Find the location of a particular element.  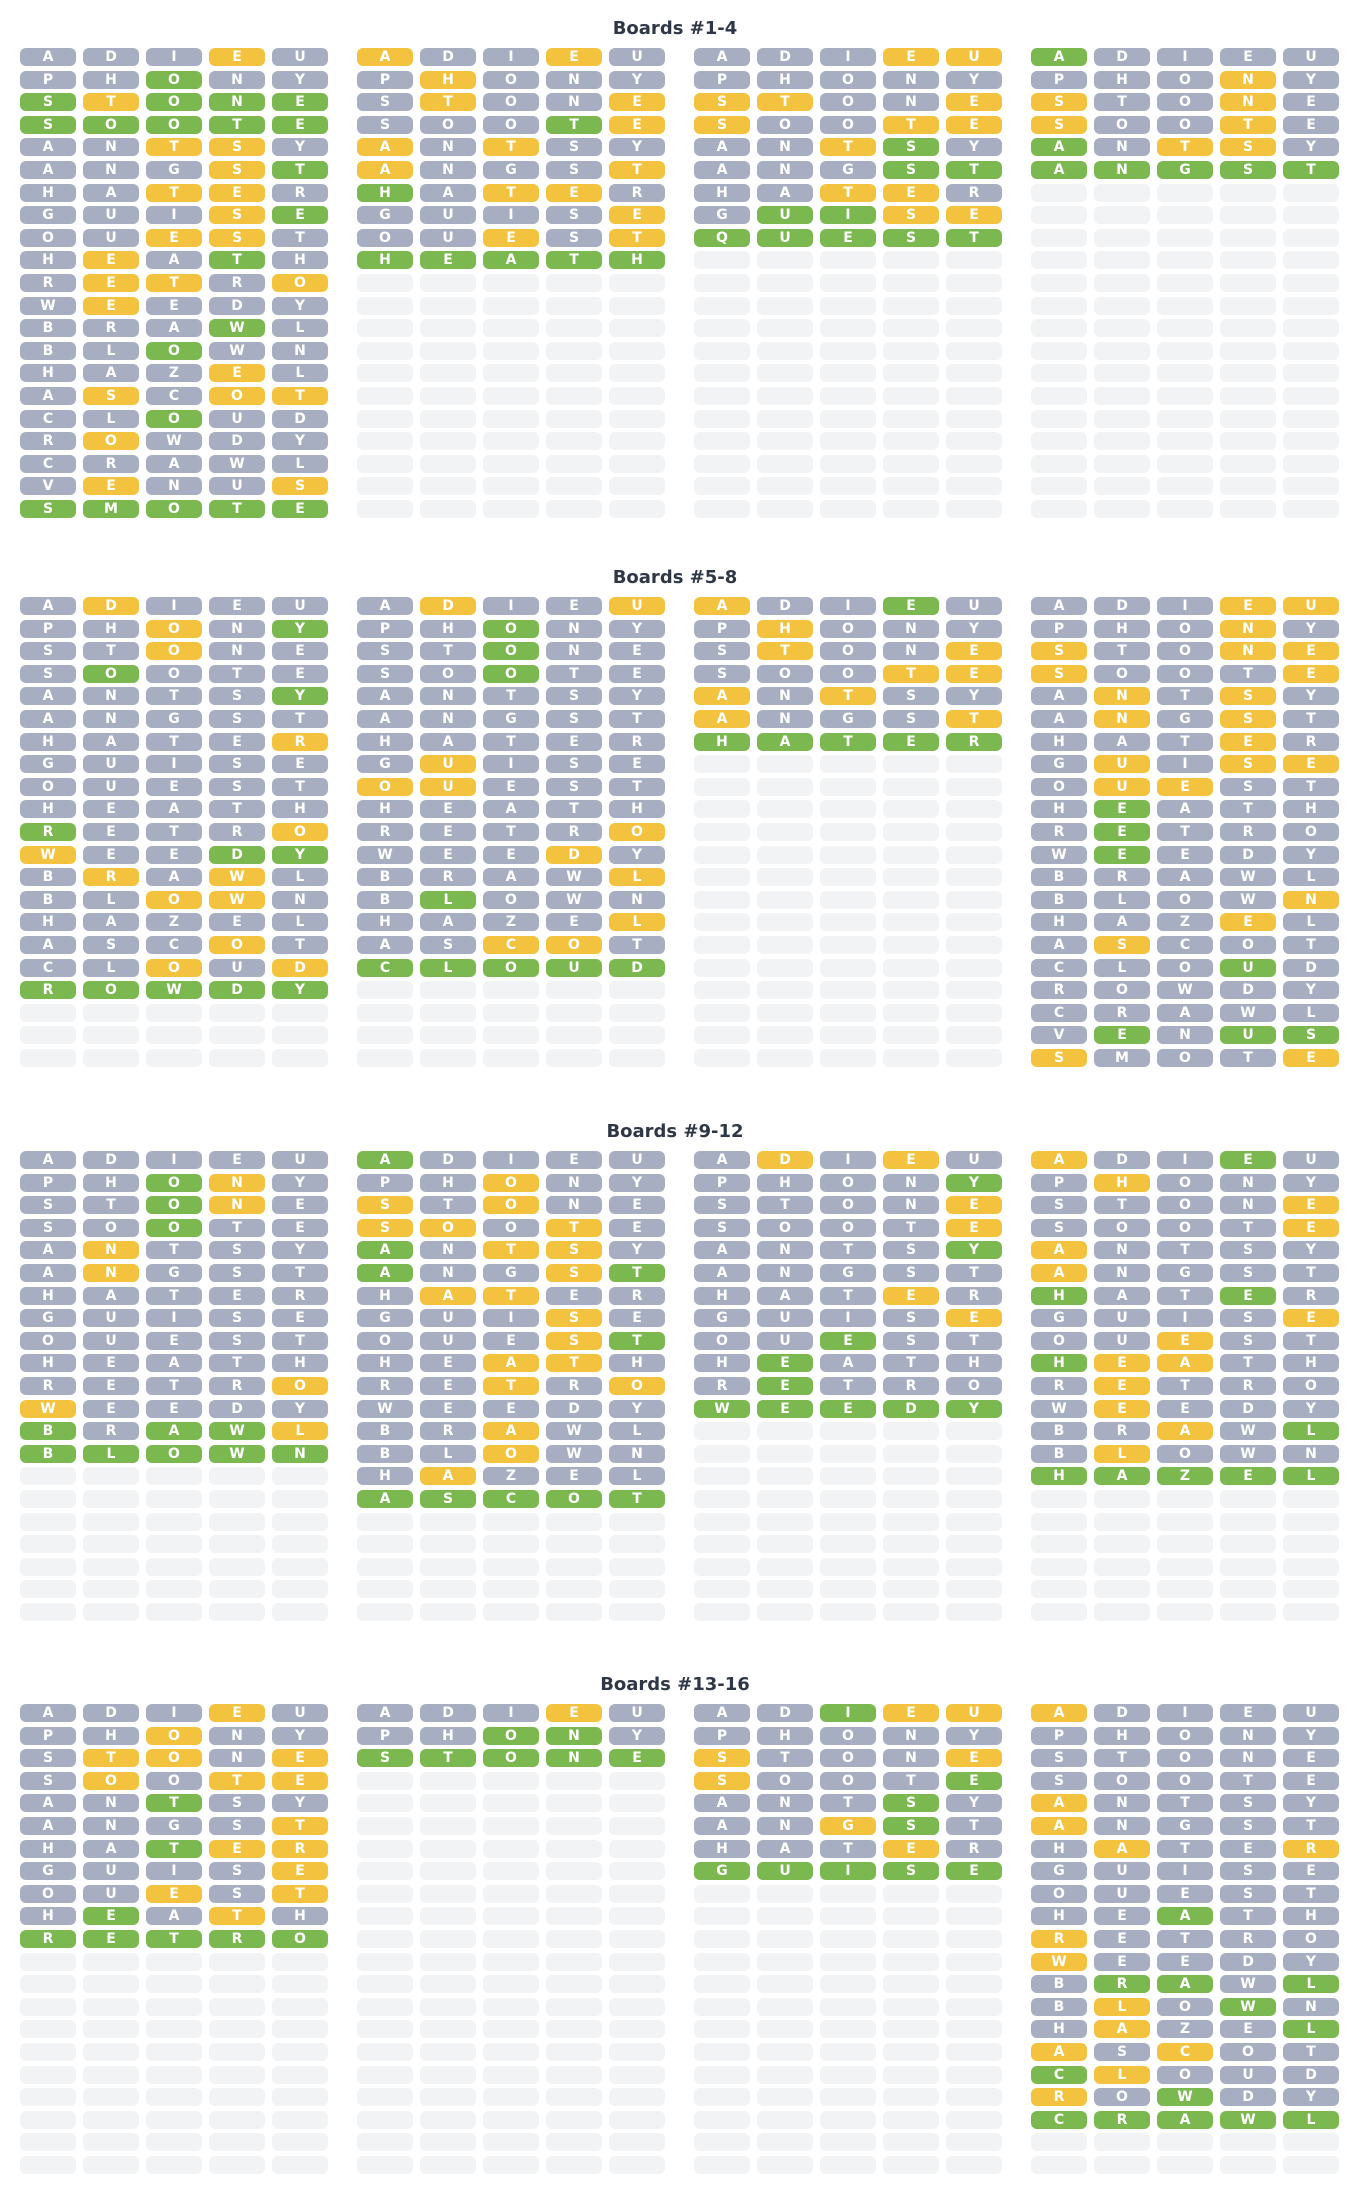

group-title: Boards #5-8 is located at coordinates (675, 577).